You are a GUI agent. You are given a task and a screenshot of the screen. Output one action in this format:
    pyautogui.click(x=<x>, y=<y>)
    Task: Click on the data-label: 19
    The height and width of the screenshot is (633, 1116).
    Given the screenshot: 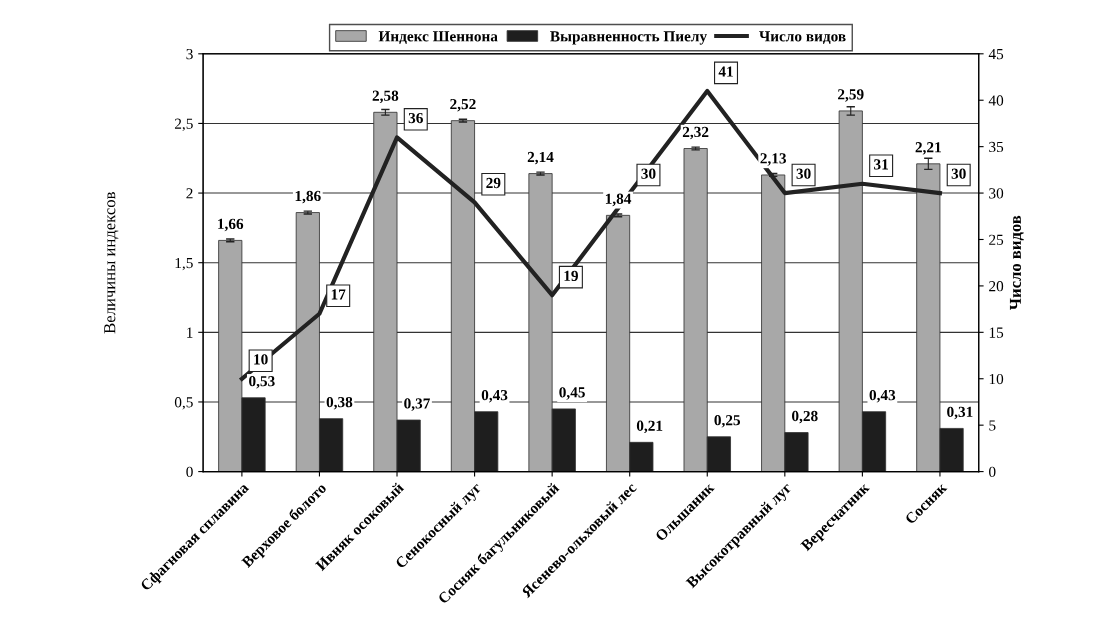 What is the action you would take?
    pyautogui.click(x=571, y=275)
    